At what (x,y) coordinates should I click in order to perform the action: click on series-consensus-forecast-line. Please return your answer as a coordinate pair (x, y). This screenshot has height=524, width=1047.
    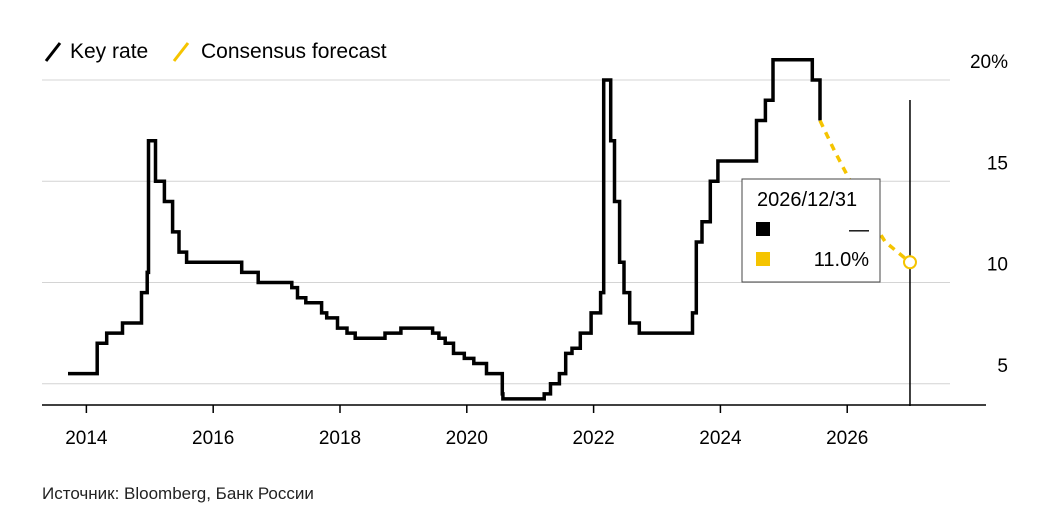
    Looking at the image, I should click on (865, 191).